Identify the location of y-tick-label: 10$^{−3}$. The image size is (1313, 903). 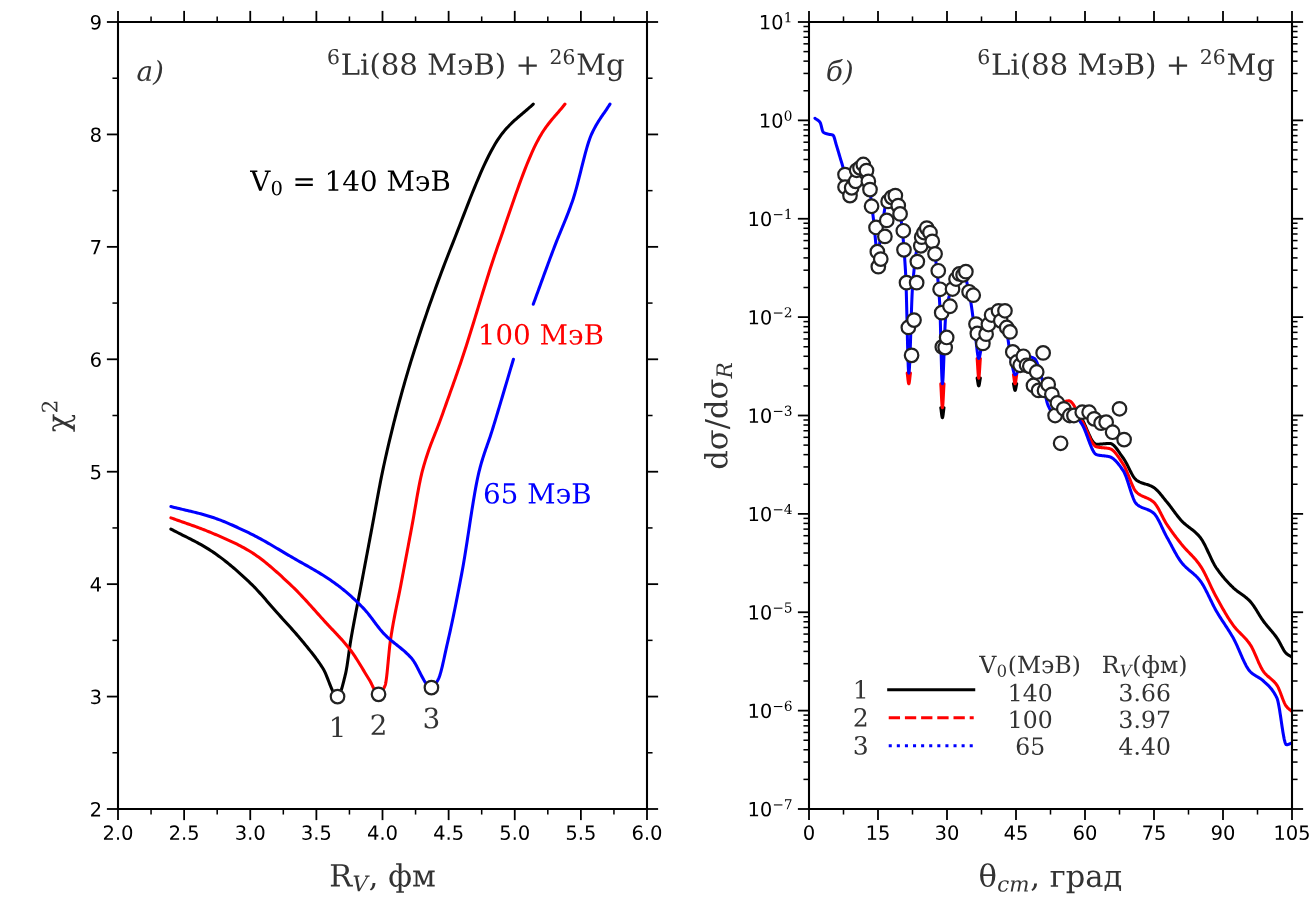
(770, 414).